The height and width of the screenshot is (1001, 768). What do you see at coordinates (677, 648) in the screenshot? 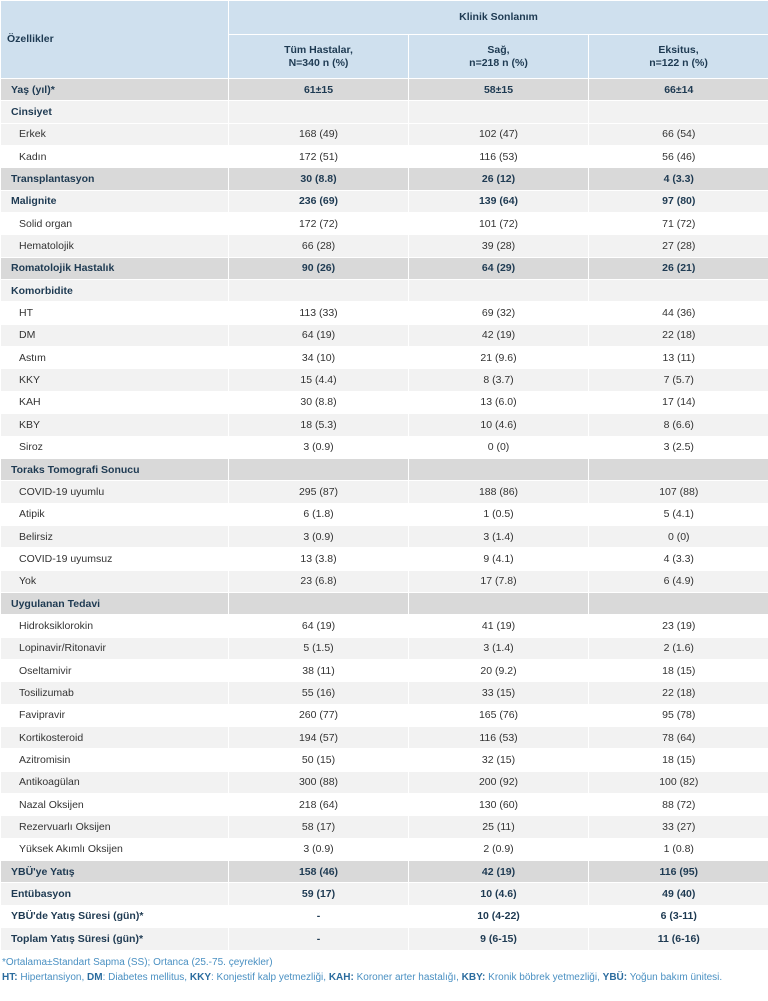
I see `cell-dead: 2 (1.6)` at bounding box center [677, 648].